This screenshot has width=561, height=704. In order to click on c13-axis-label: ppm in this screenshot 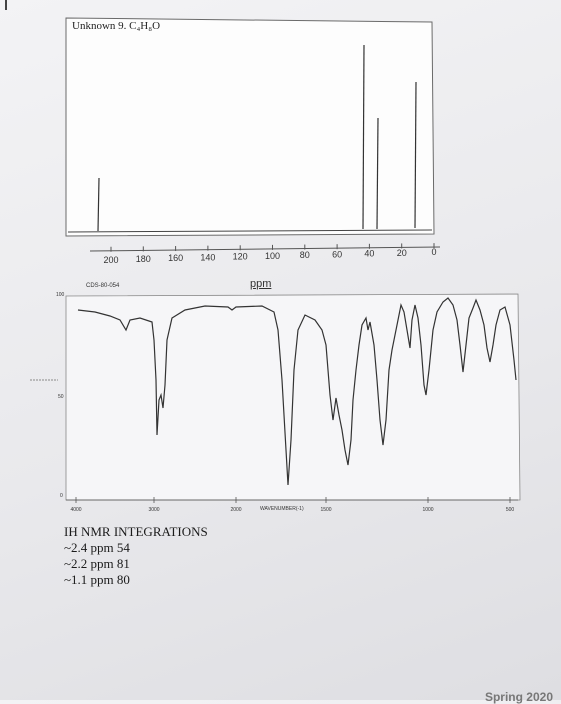, I will do `click(261, 284)`.